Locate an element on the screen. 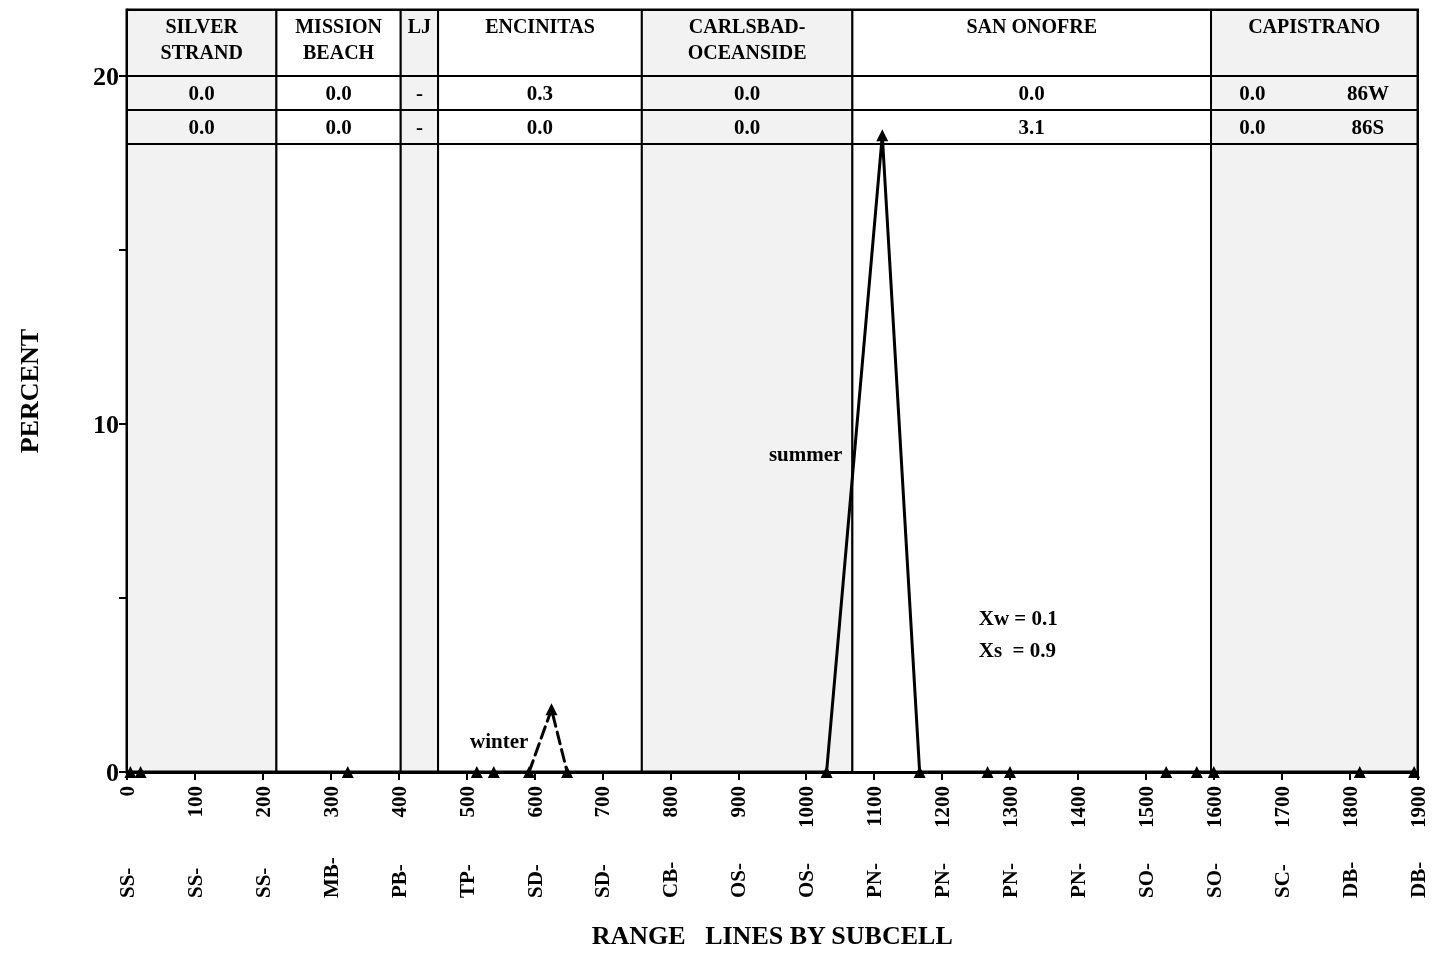  x-tick-label: 100 is located at coordinates (194, 802).